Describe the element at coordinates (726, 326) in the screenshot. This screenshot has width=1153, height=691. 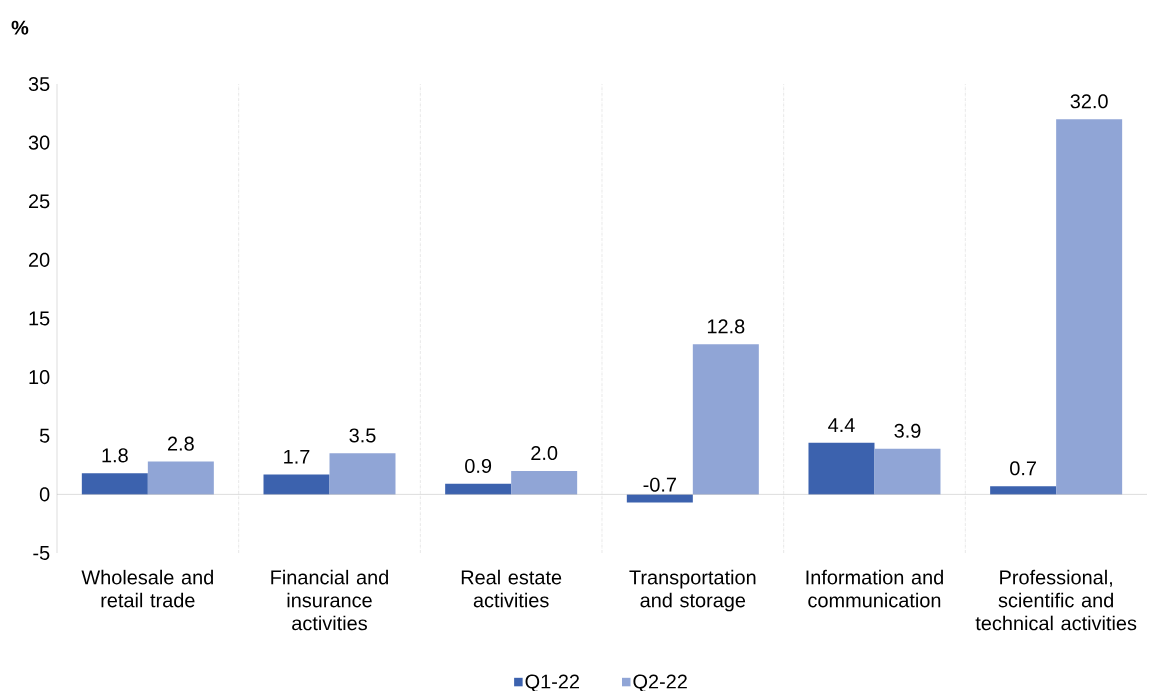
I see `data-label: 12.8` at that location.